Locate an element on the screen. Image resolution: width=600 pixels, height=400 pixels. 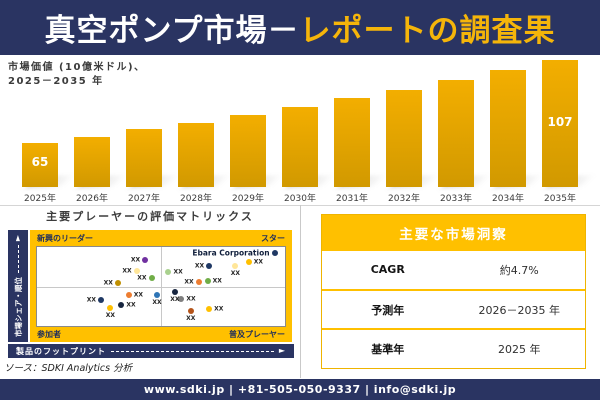
insights-row: 予測年 2026－2035 年 is located at coordinates (453, 308).